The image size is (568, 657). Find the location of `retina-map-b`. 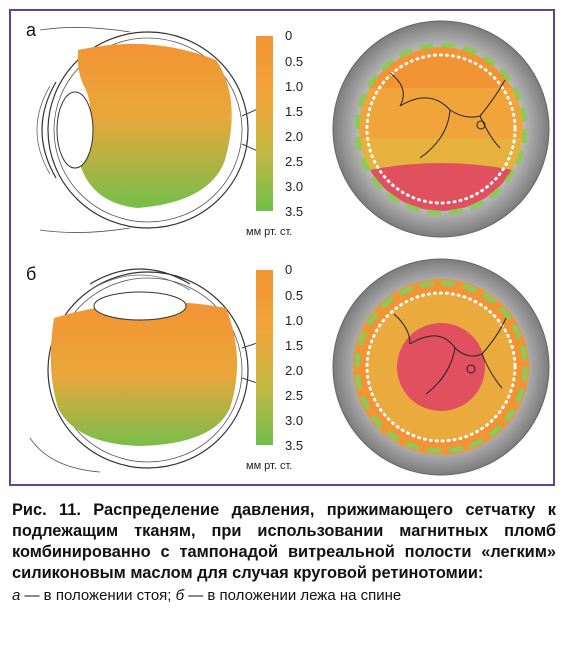

retina-map-b is located at coordinates (441, 367).